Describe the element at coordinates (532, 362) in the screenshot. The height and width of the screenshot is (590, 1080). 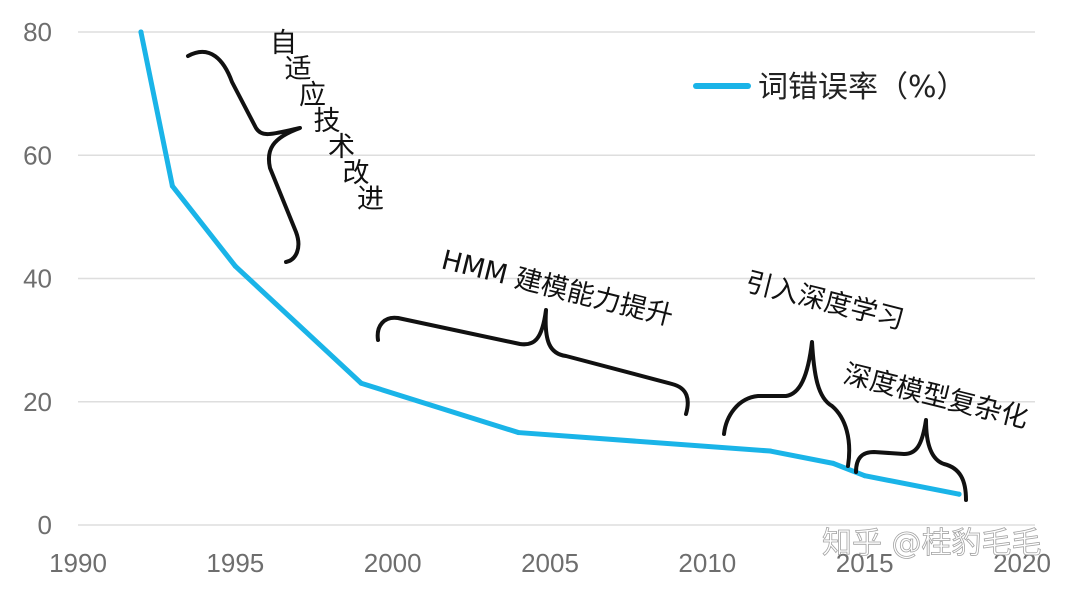
I see `brace-hmm` at that location.